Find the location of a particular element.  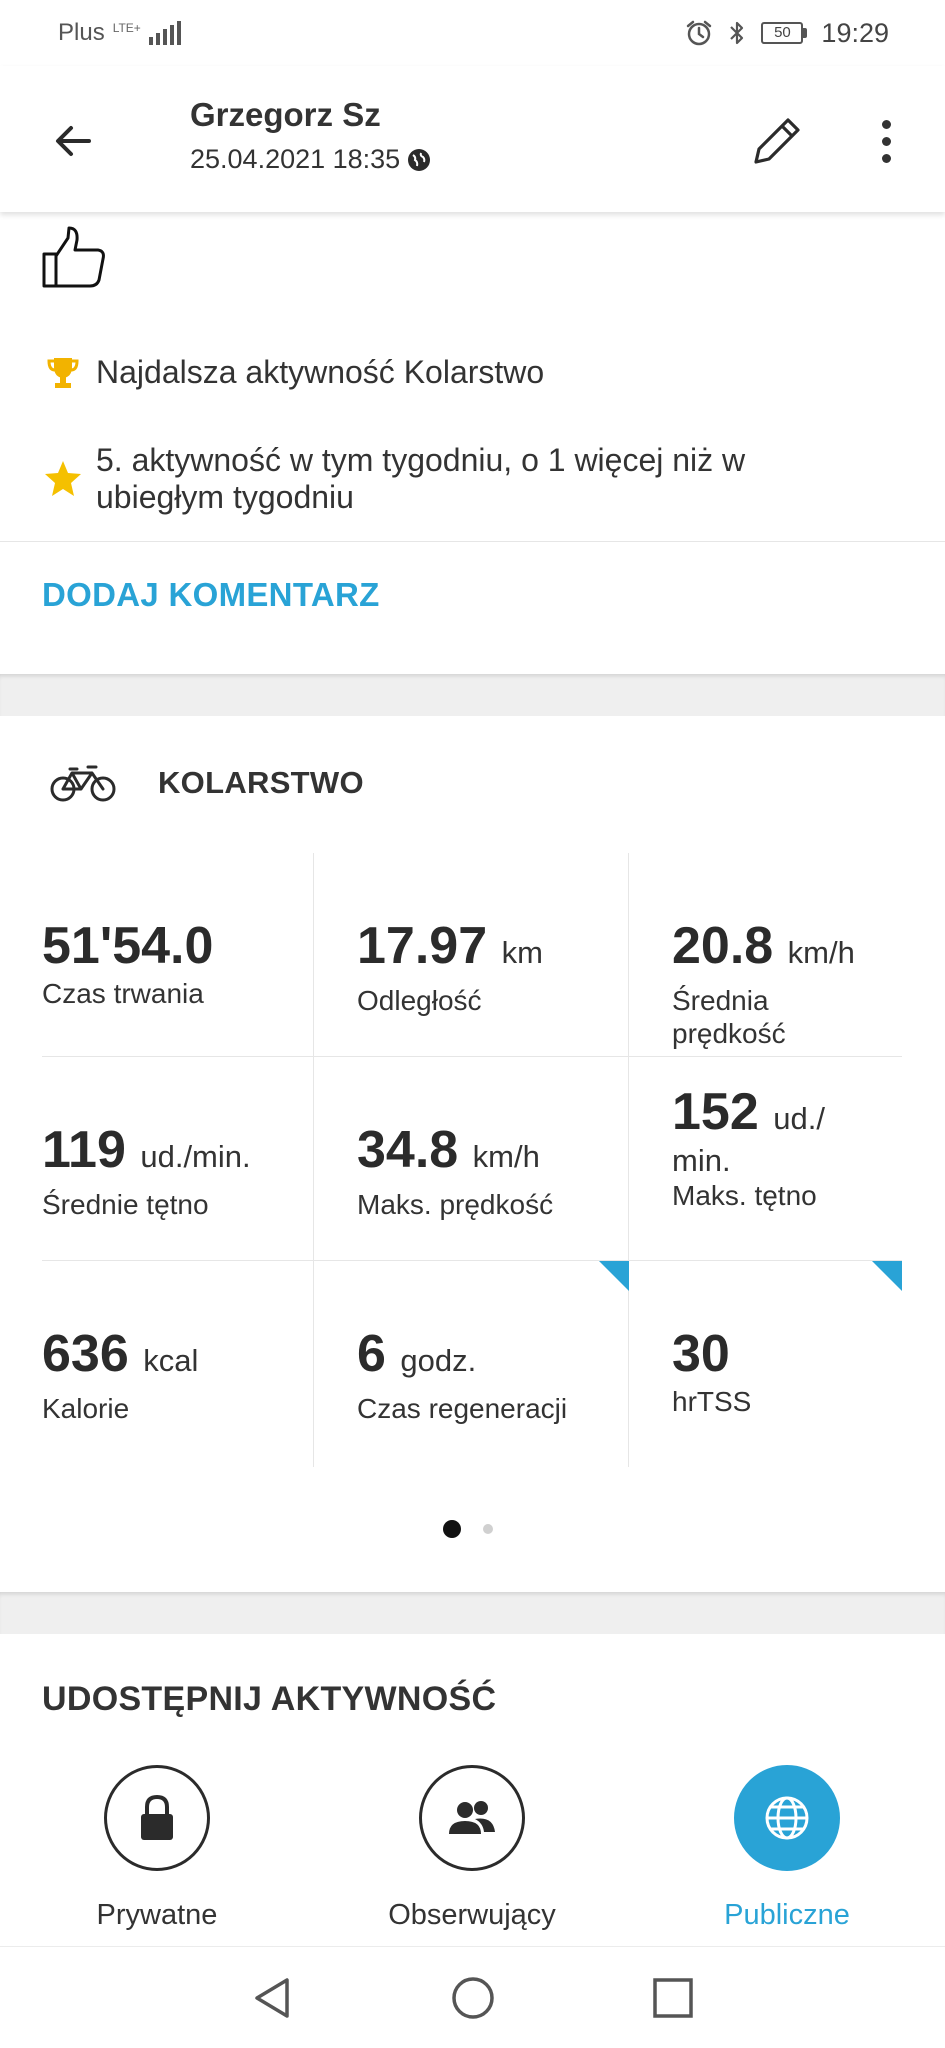

arrow-left-icon is located at coordinates (73, 141).